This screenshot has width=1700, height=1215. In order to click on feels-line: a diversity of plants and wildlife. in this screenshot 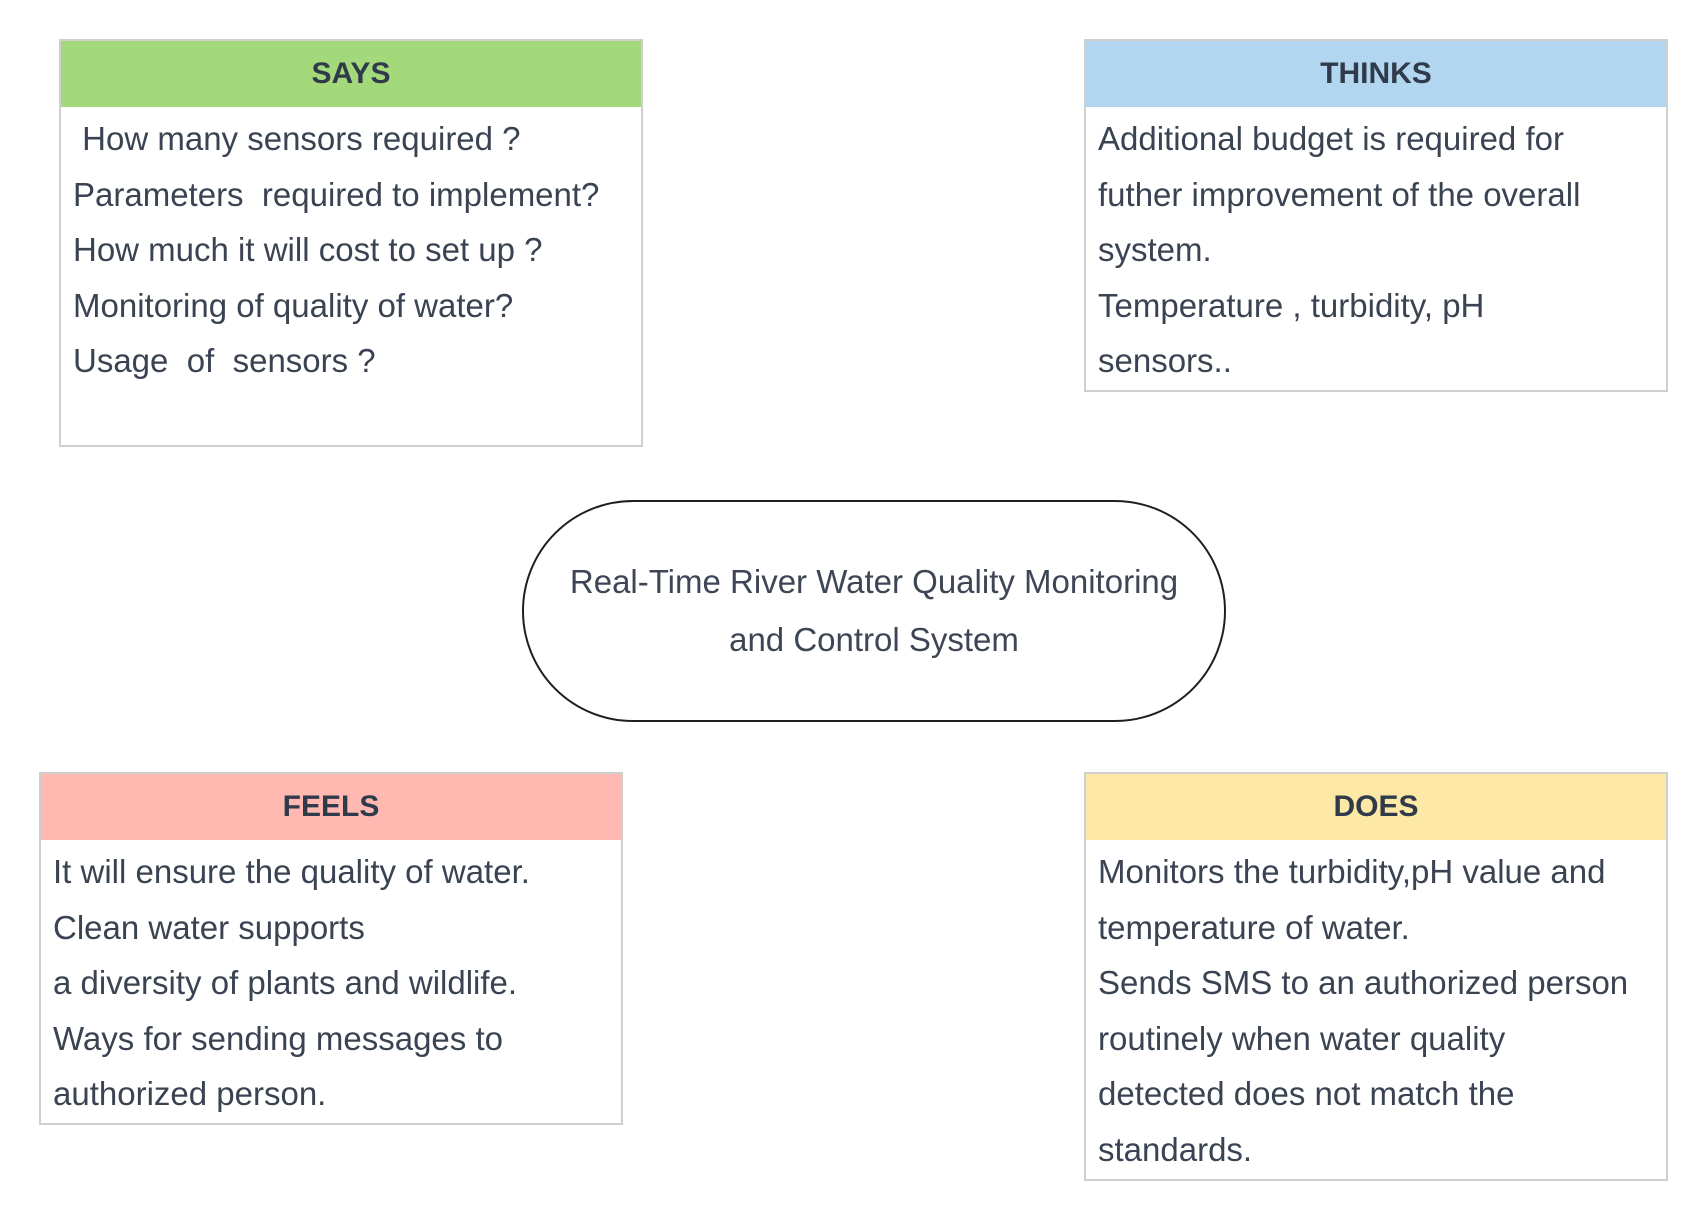, I will do `click(285, 982)`.